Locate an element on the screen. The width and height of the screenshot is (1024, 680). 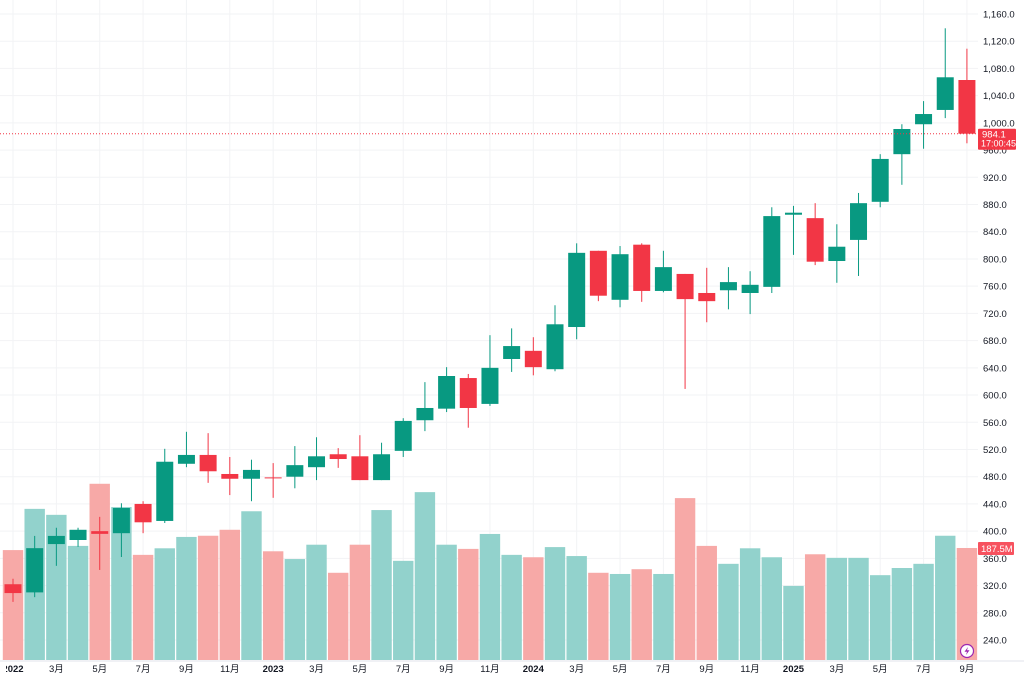
x-tick-label: 2023 is located at coordinates (273, 669).